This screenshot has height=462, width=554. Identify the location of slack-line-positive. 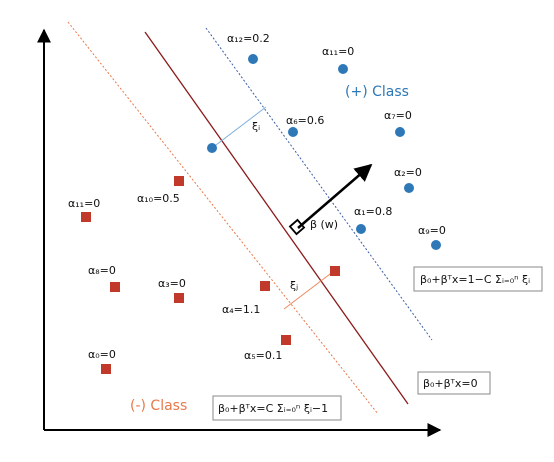
(239, 127).